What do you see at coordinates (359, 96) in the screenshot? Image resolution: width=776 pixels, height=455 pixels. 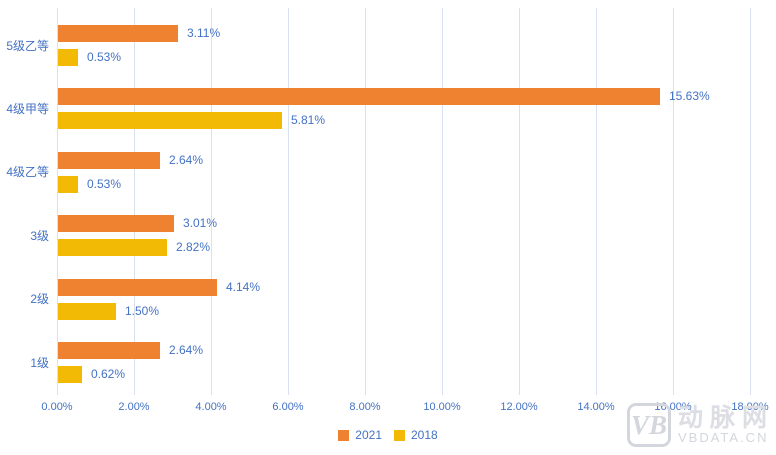 I see `bar-2021-4级甲等` at bounding box center [359, 96].